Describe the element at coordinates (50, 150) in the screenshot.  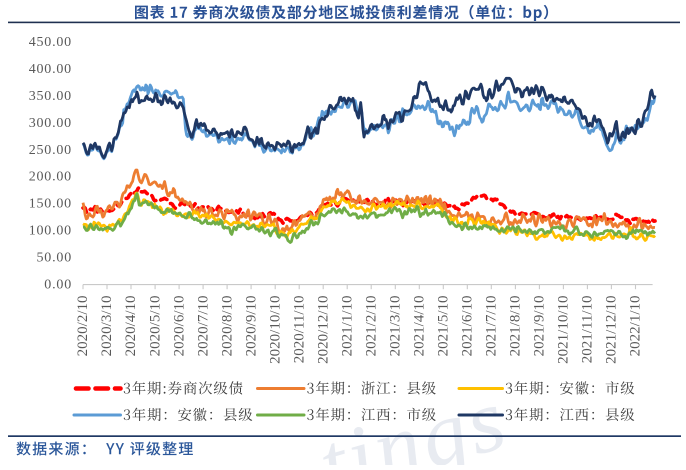
I see `svg-text: 250.00` at that location.